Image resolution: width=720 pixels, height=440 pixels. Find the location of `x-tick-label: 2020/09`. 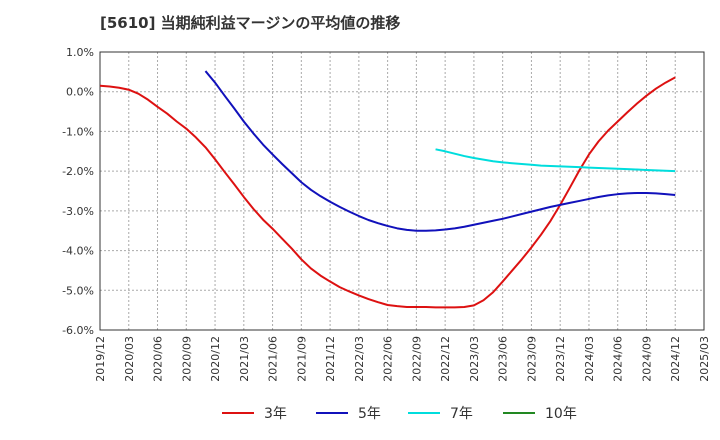

x-tick-label: 2020/09 is located at coordinates (186, 359).